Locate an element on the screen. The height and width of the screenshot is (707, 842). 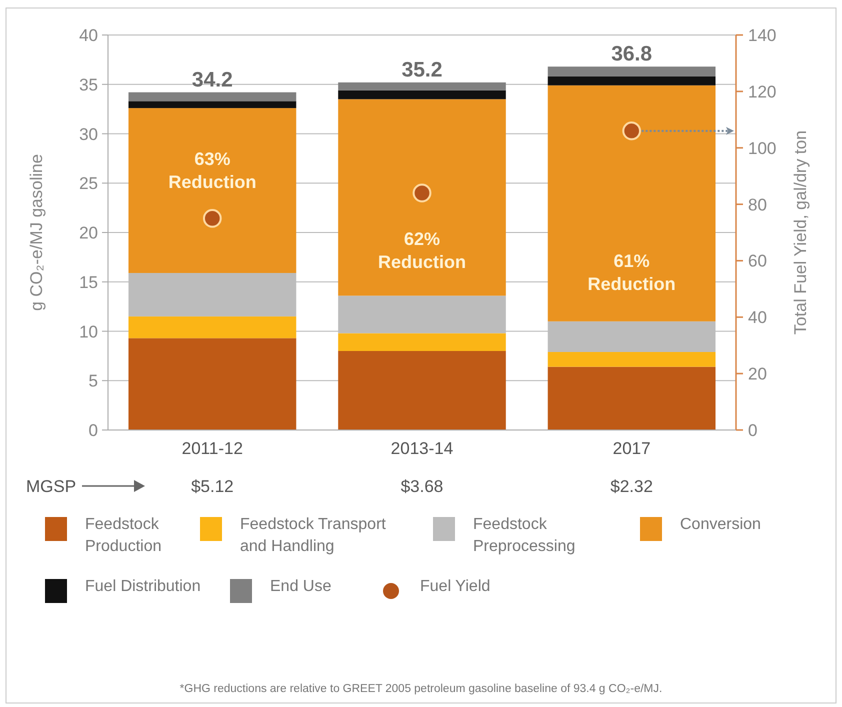
x-tick-label: 2013-14 is located at coordinates (422, 448).